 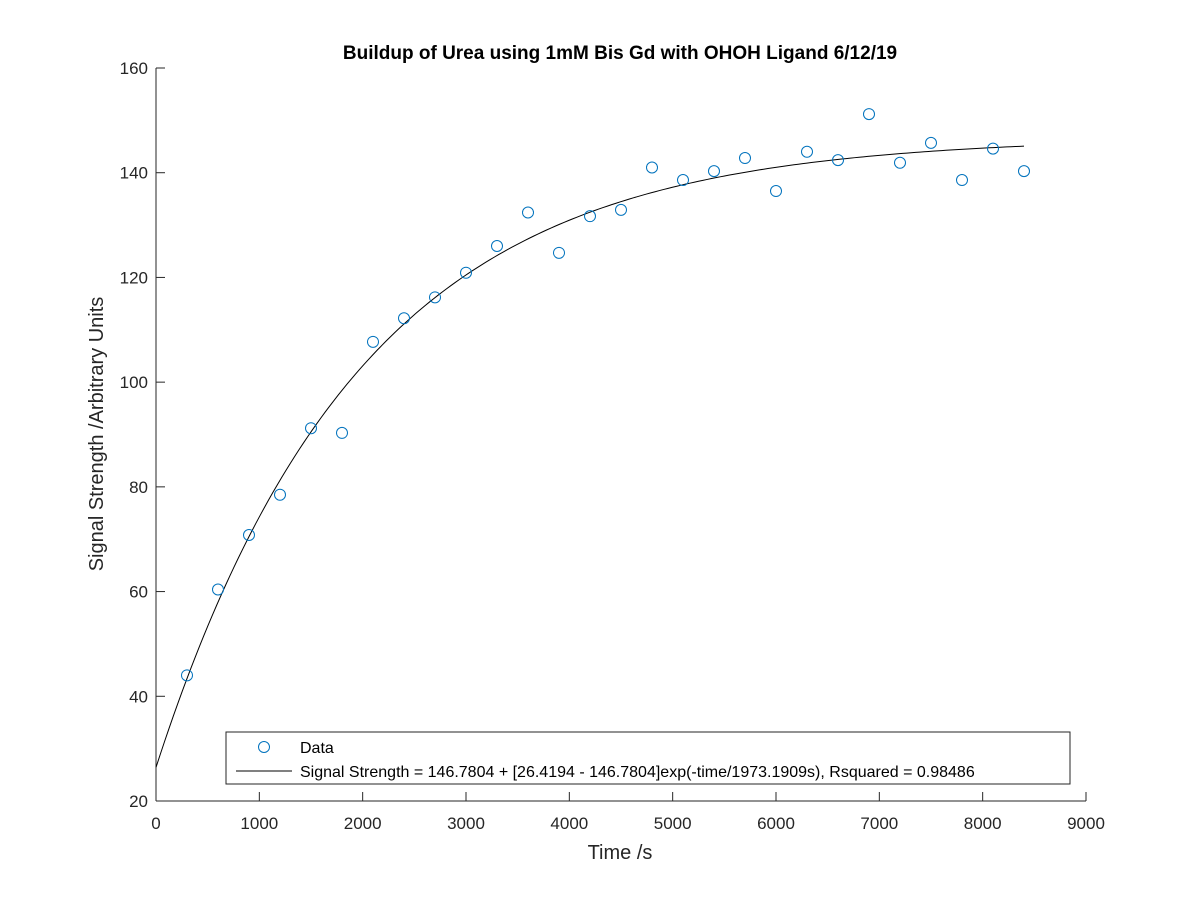 I want to click on x-tick-label: 6000, so click(x=776, y=823).